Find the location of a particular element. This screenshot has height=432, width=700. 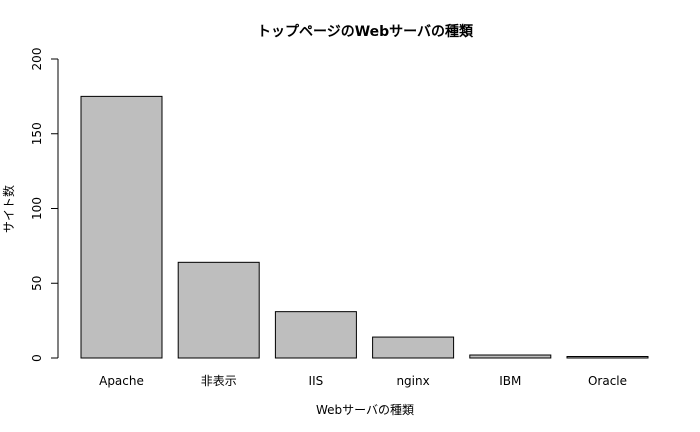

x-tick-label: IBM is located at coordinates (510, 381).